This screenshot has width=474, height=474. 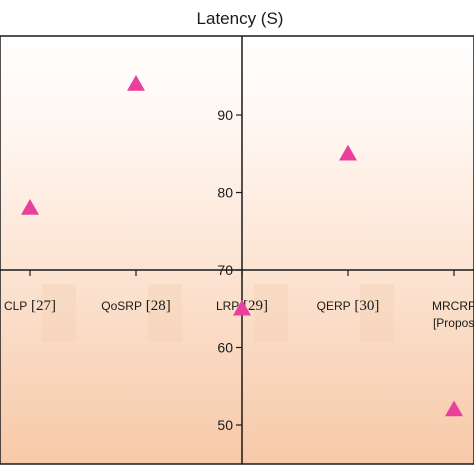 I want to click on data-point-qosrp, so click(x=136, y=83).